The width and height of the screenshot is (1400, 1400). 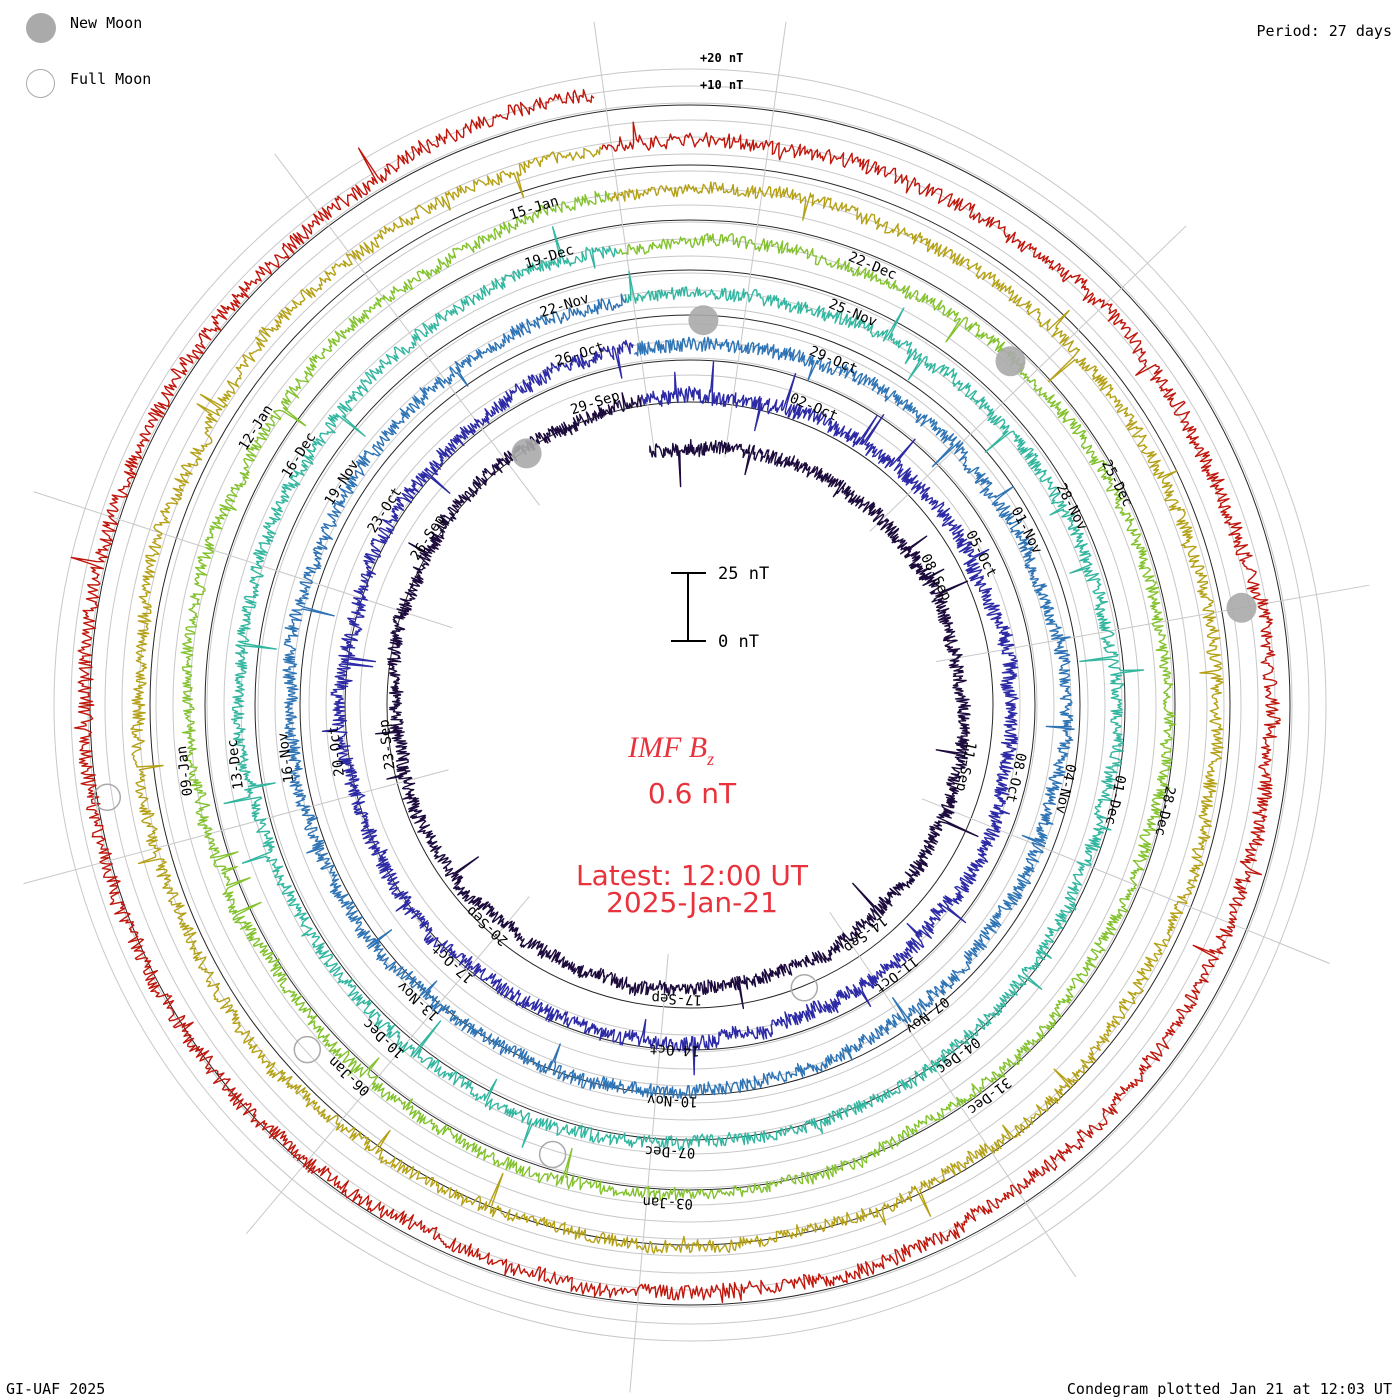 What do you see at coordinates (41, 28) in the screenshot?
I see `new-moon-icon` at bounding box center [41, 28].